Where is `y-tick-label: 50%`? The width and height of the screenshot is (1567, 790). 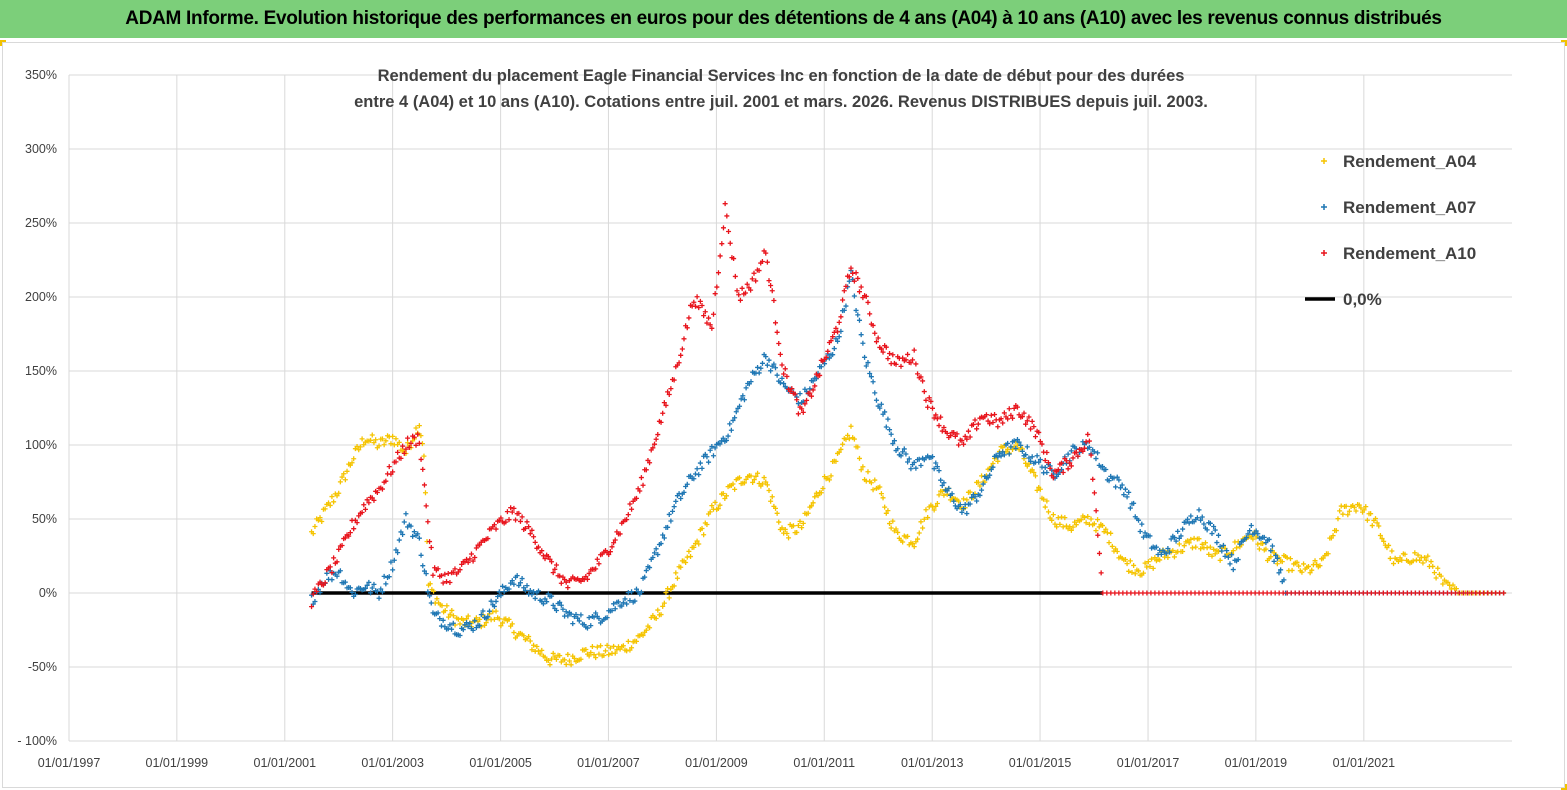
y-tick-label: 50% is located at coordinates (44, 519).